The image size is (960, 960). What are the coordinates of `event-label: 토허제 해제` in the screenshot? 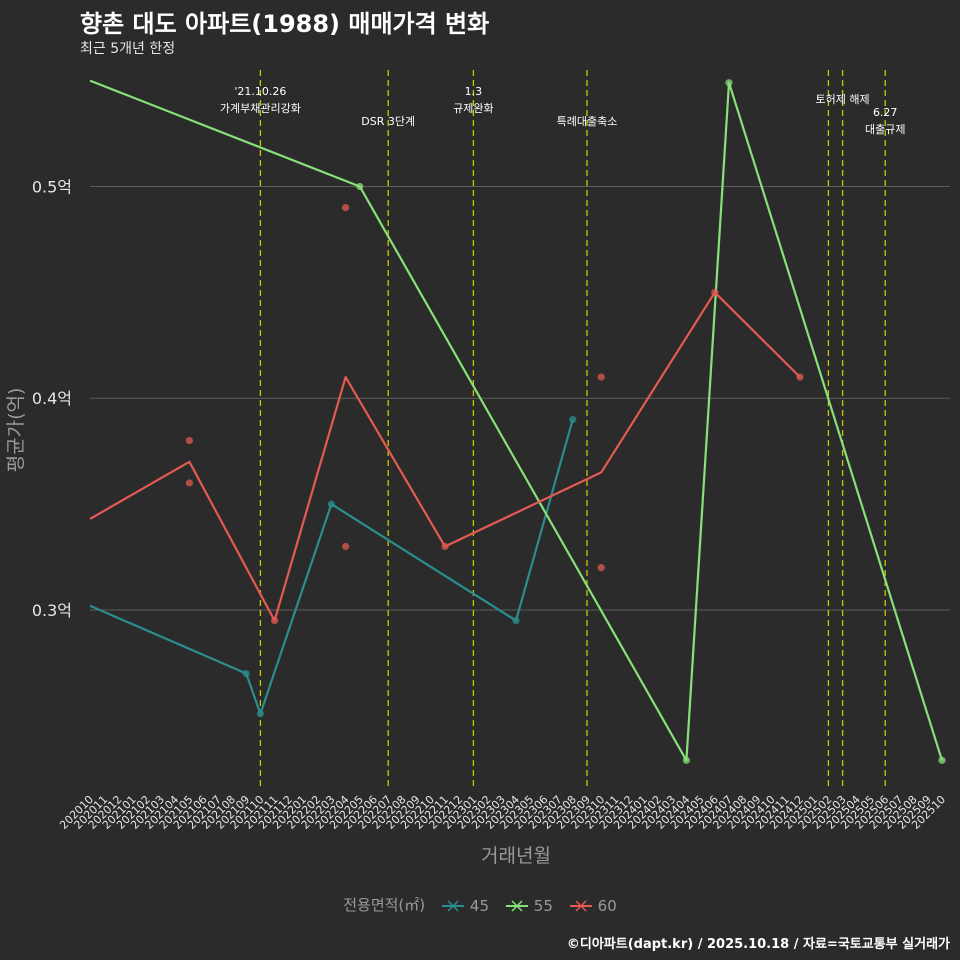 It's located at (843, 99).